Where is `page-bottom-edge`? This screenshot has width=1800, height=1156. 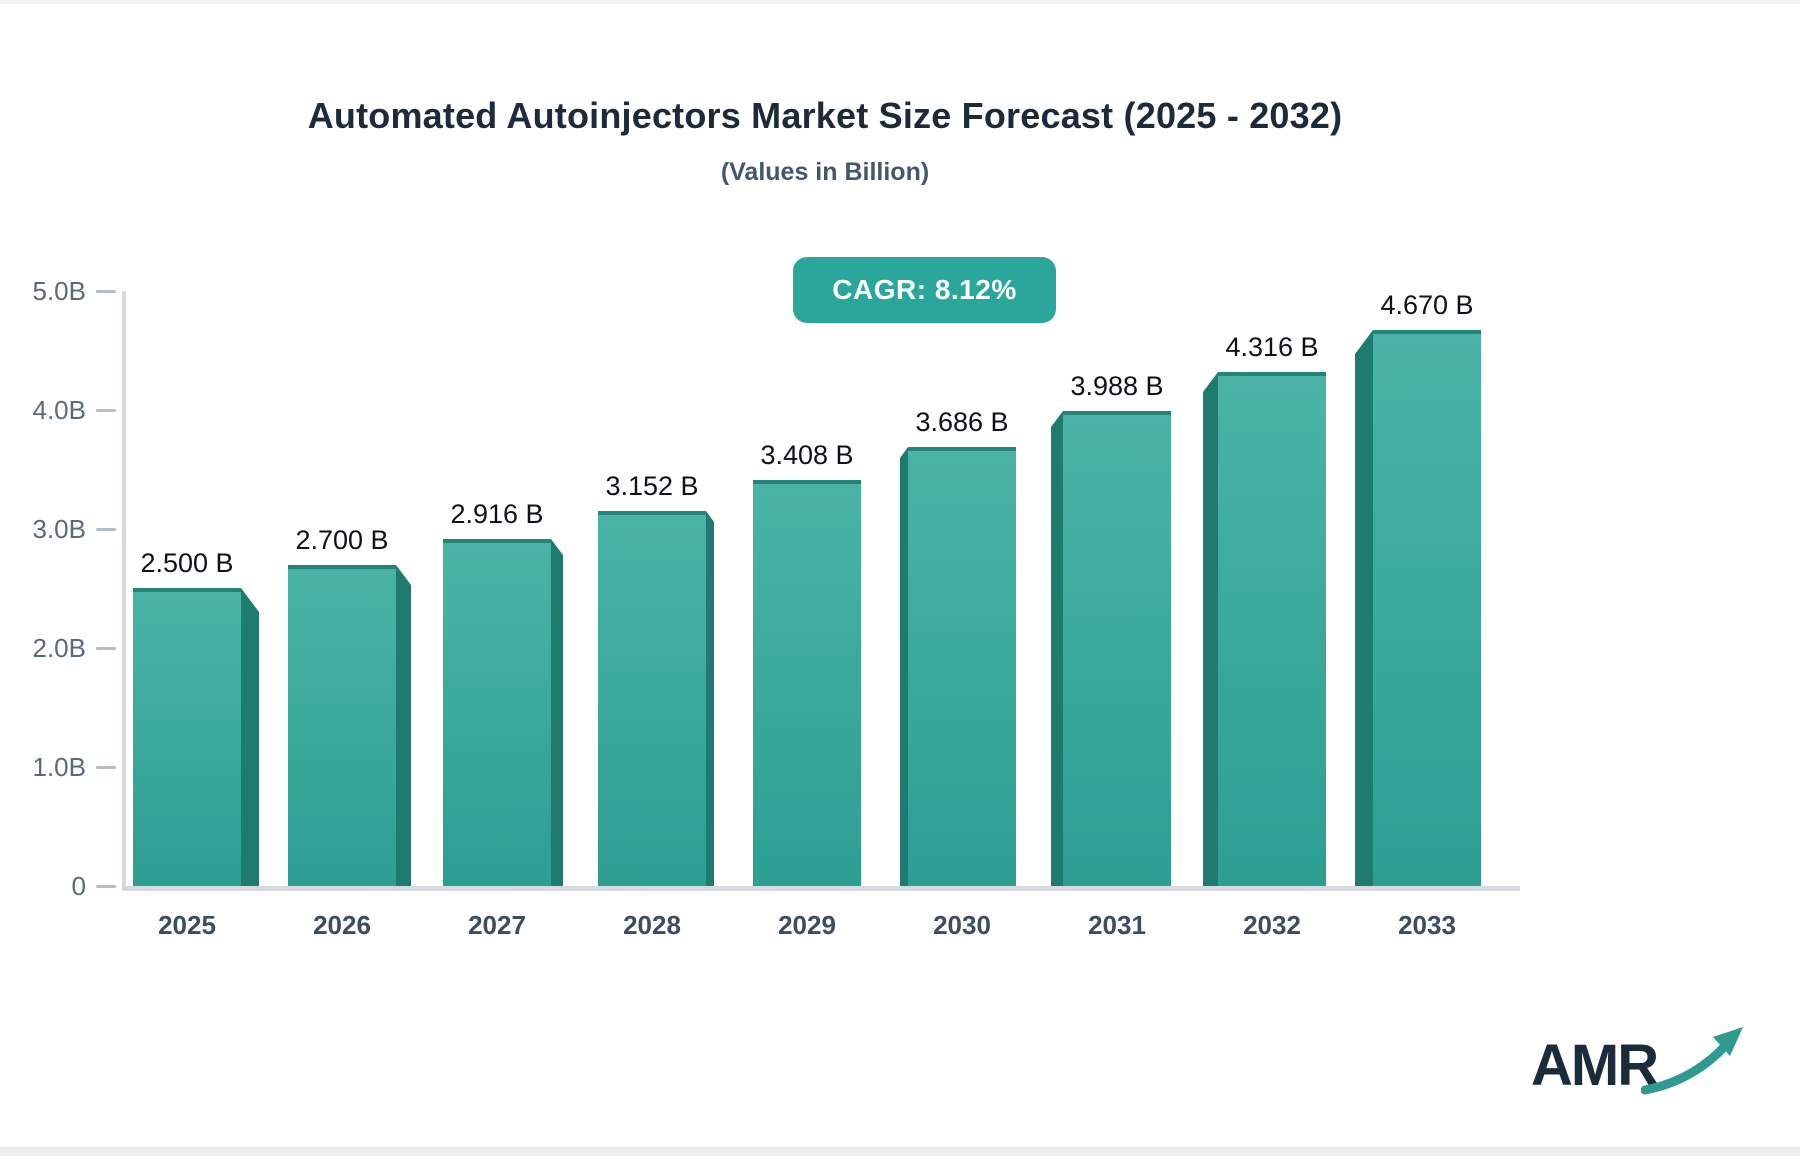
page-bottom-edge is located at coordinates (900, 1151).